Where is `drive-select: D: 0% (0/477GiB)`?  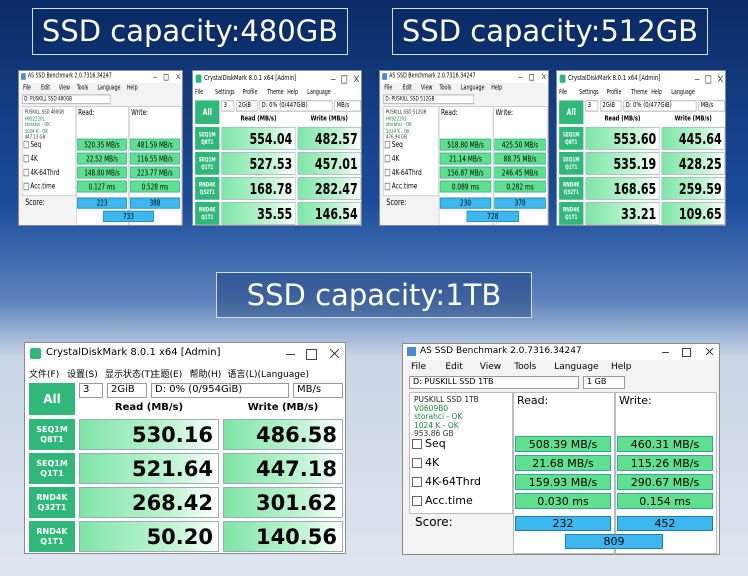
drive-select: D: 0% (0/477GiB) is located at coordinates (660, 106).